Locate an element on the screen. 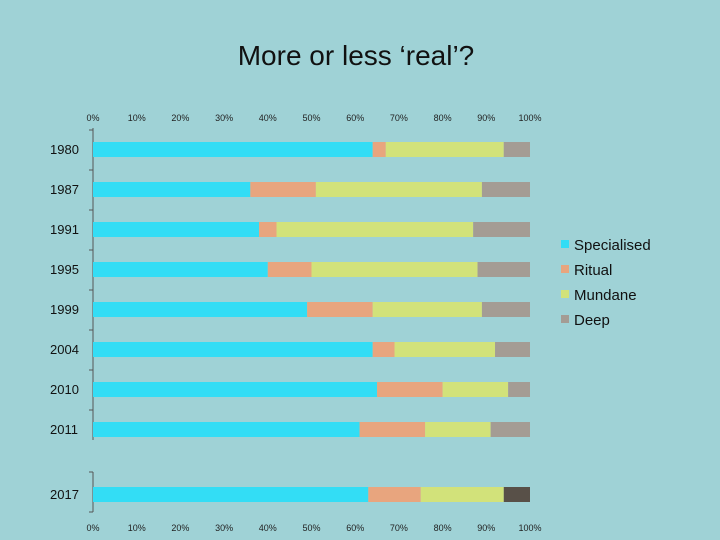 Image resolution: width=720 pixels, height=540 pixels. x-tick-label-top: 60% is located at coordinates (355, 118).